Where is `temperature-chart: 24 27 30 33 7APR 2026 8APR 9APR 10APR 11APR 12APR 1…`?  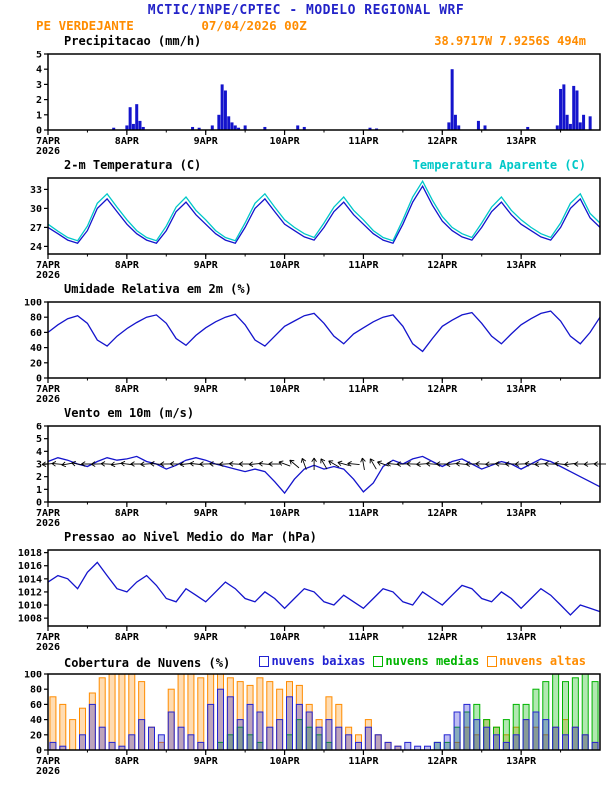
temperature-chart: 24 27 30 33 7APR 2026 8APR 9APR 10APR 11APR 12APR 1… is located at coordinates (306, 228).